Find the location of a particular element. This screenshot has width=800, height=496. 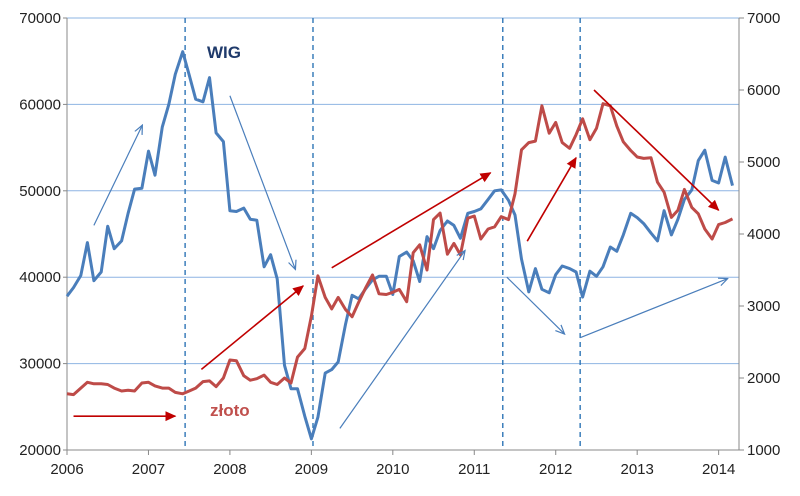

x-tick-label: 2010 is located at coordinates (392, 469).